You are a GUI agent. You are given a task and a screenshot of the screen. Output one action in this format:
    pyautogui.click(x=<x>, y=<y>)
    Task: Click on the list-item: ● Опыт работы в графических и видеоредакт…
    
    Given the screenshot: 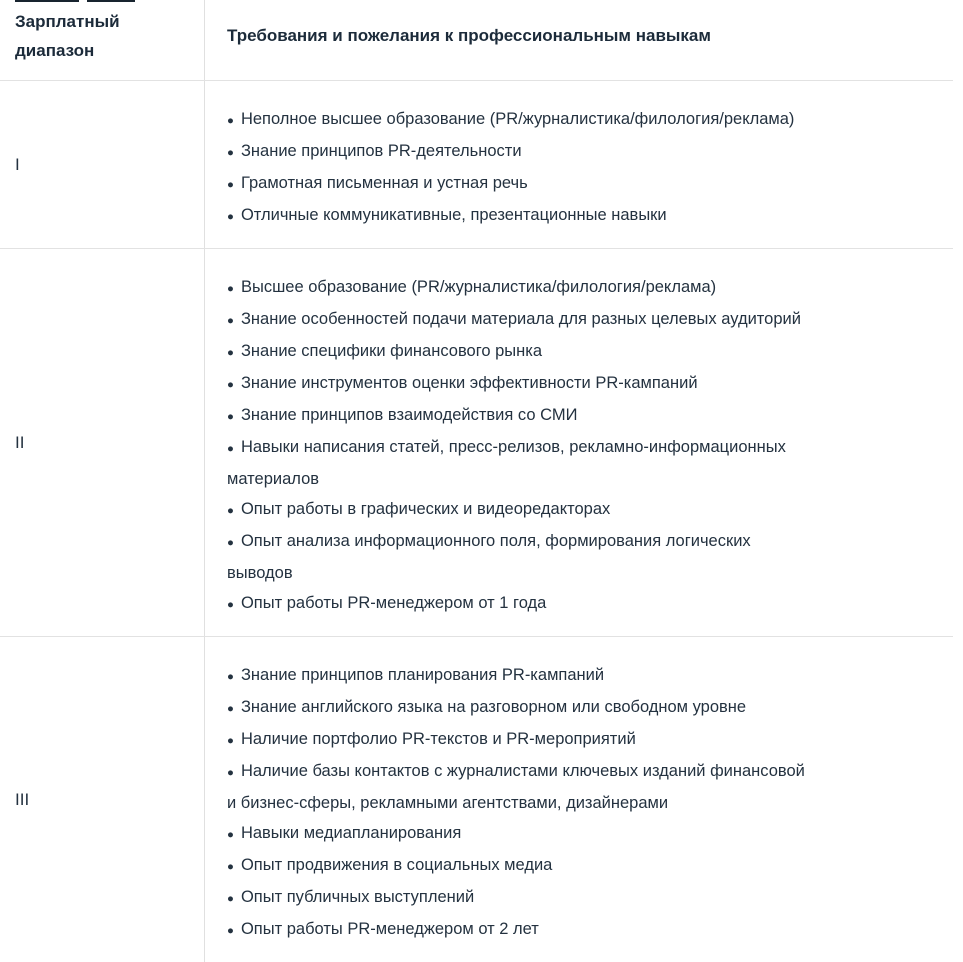 What is the action you would take?
    pyautogui.click(x=419, y=509)
    